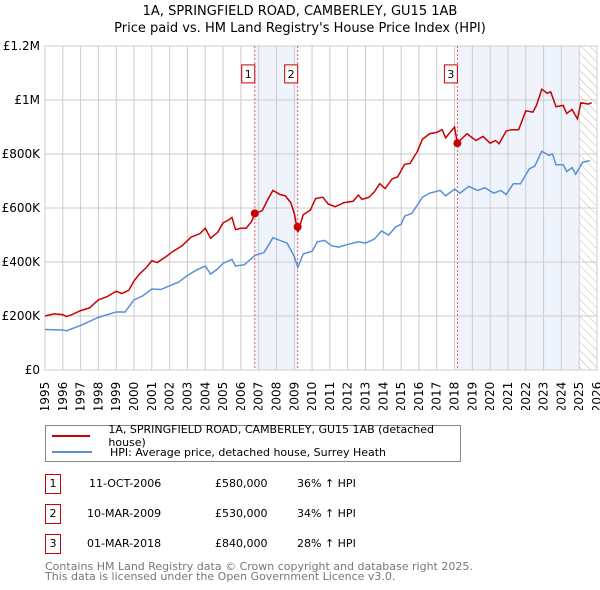  Describe the element at coordinates (401, 396) in the screenshot. I see `x-tick-label: 2015` at that location.